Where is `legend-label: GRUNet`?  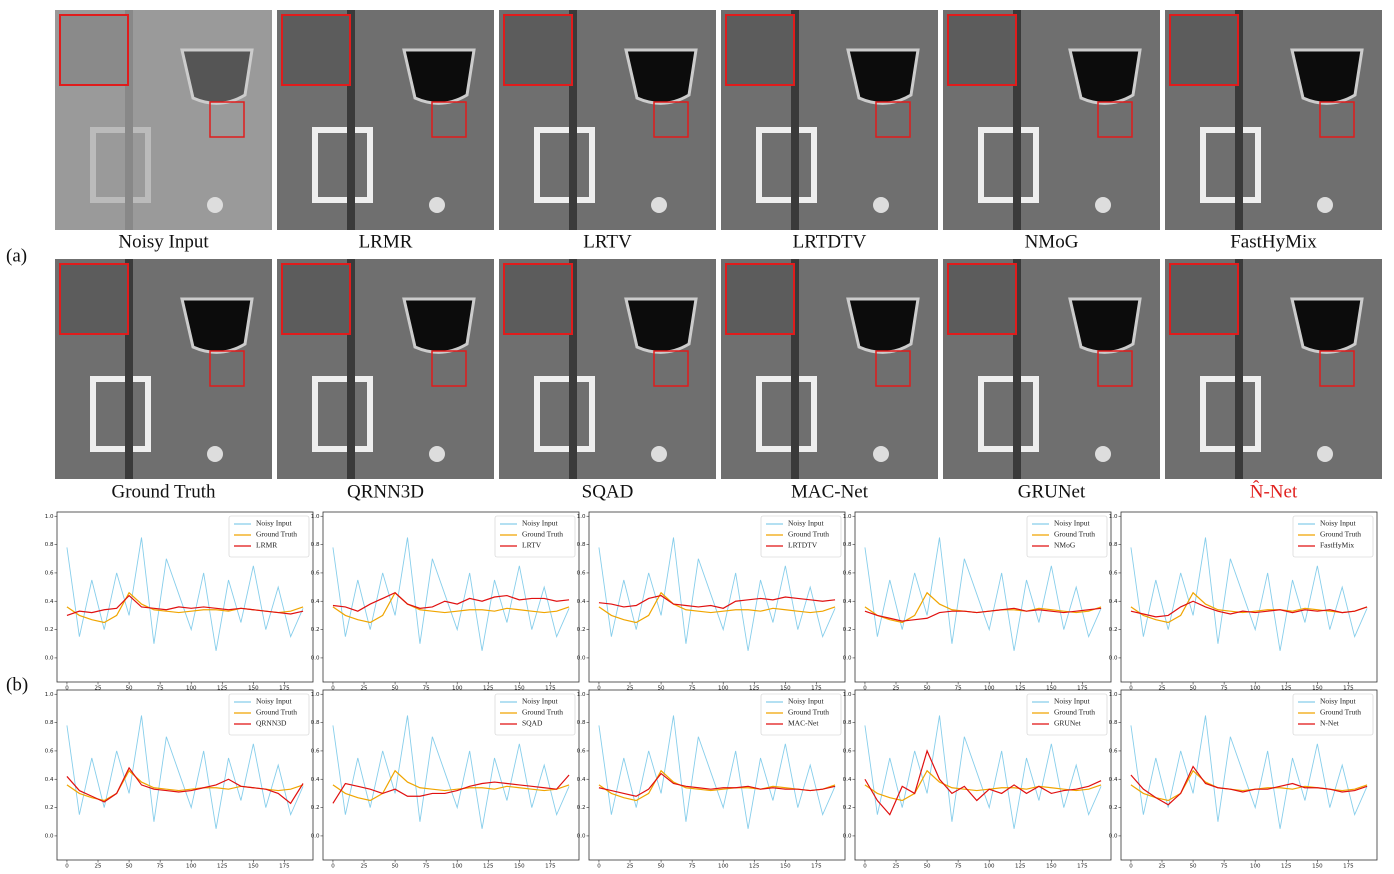
legend-label: GRUNet is located at coordinates (1068, 723).